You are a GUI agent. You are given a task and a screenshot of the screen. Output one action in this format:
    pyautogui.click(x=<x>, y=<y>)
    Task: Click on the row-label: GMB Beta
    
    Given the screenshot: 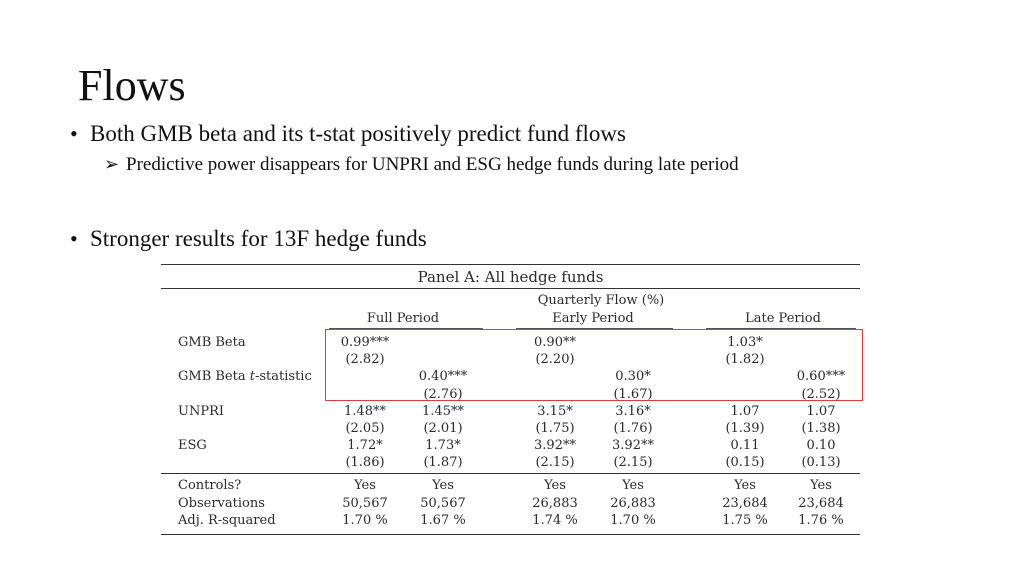 What is the action you would take?
    pyautogui.click(x=212, y=342)
    